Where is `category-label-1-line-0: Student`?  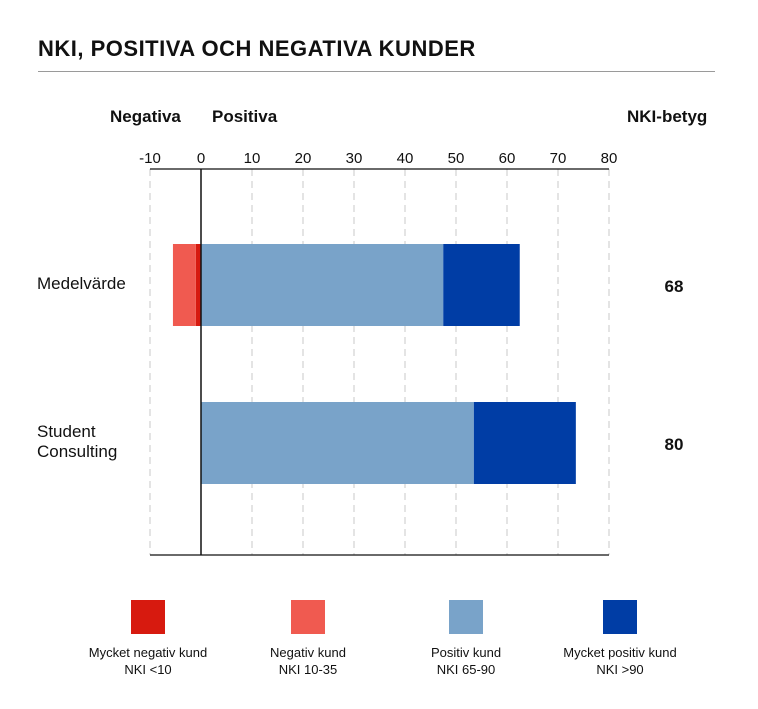 category-label-1-line-0: Student is located at coordinates (66, 431).